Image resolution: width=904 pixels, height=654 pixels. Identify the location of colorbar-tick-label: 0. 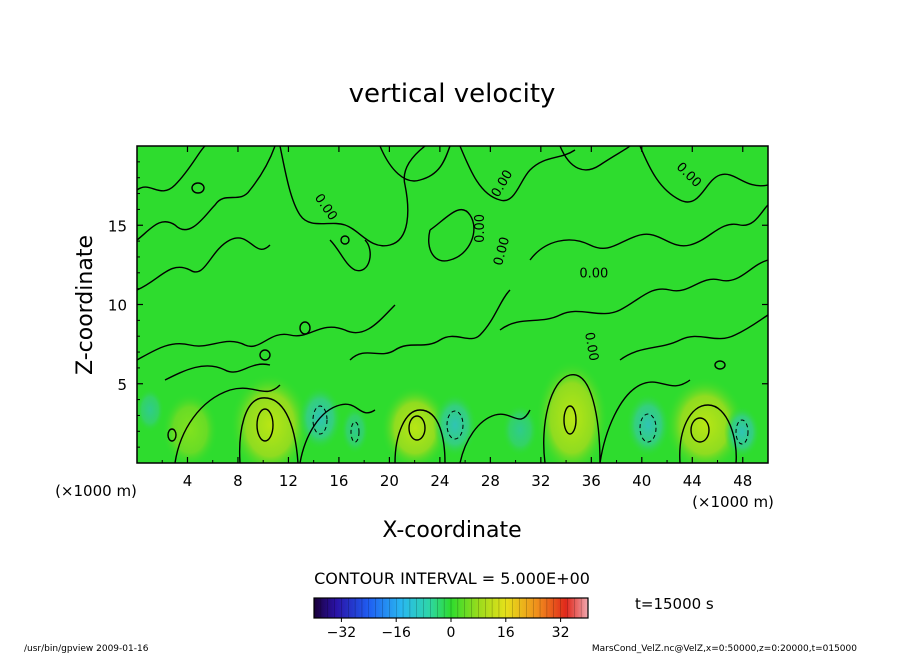
(451, 633).